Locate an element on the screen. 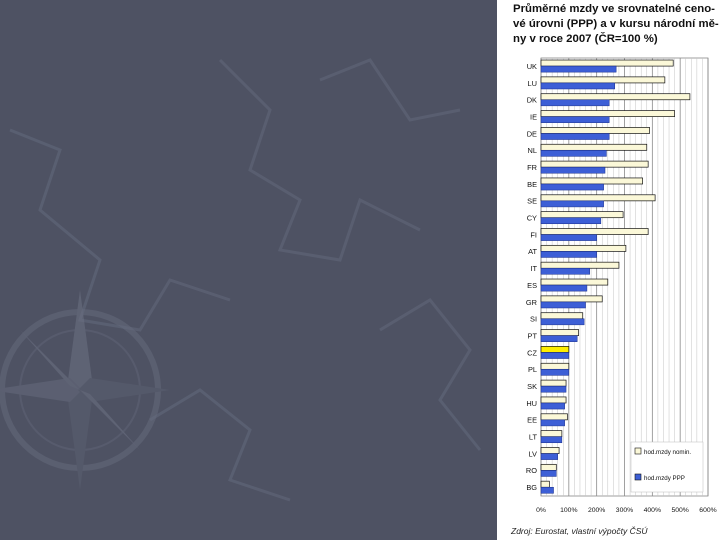  bar-nominal-bg is located at coordinates (545, 484).